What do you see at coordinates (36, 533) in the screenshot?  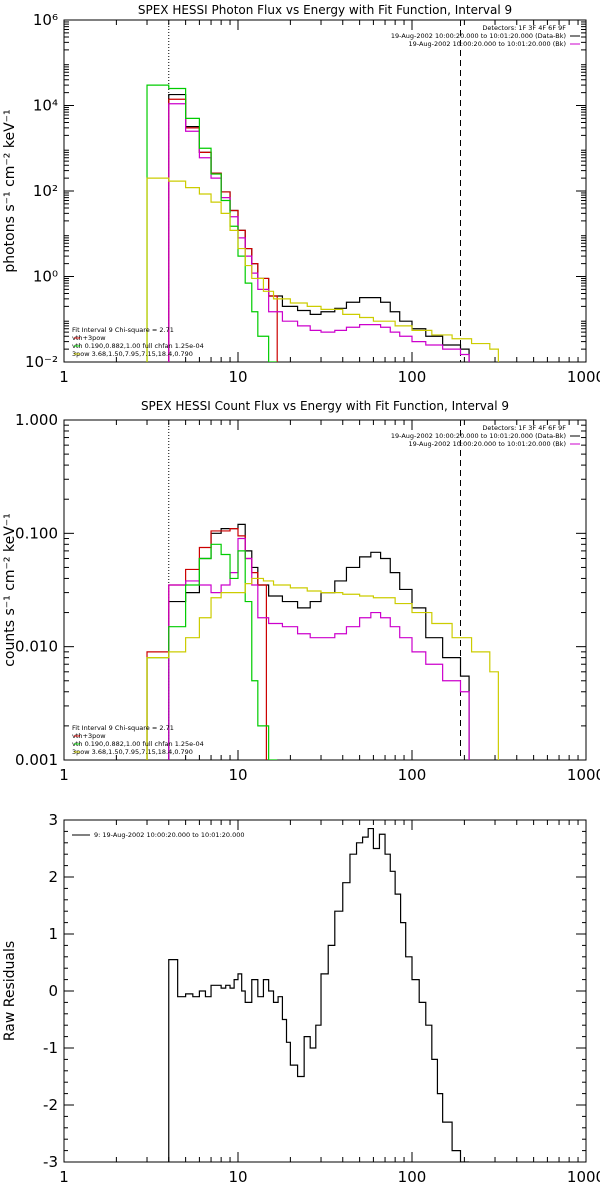 I see `y-tick-label: 0.100` at bounding box center [36, 533].